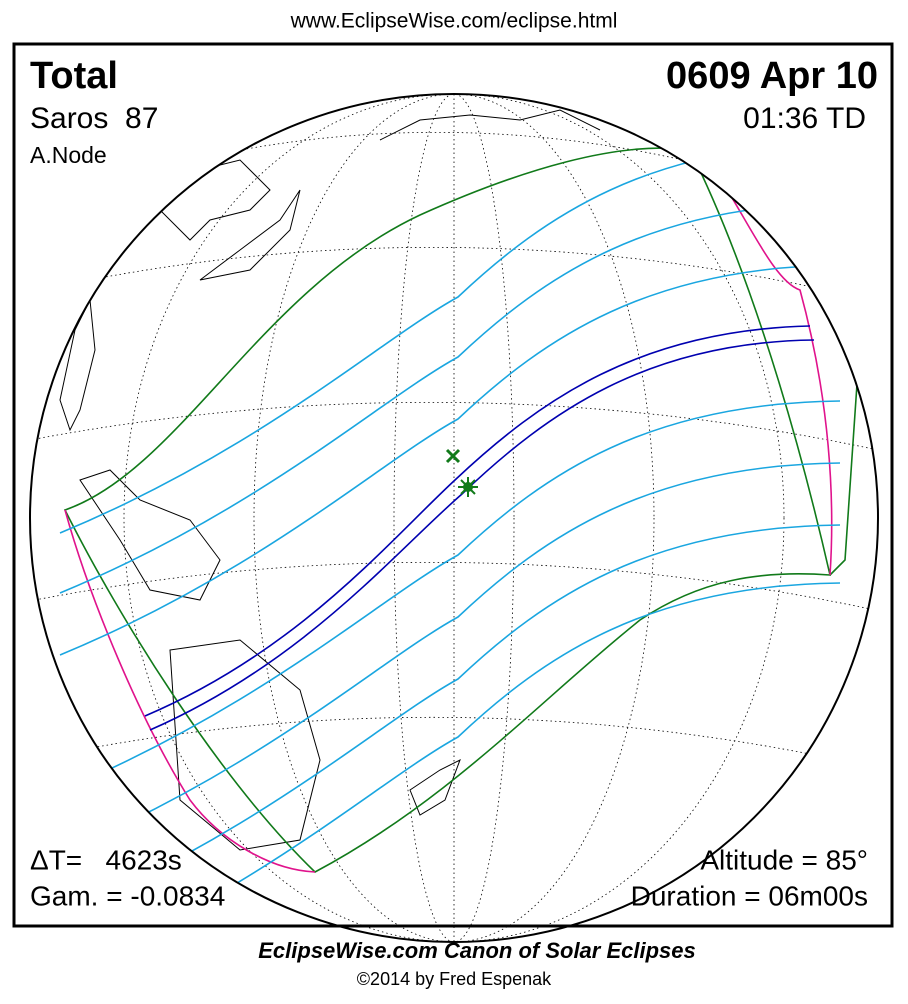 This screenshot has height=1004, width=908. I want to click on altitude: Altitude = 85°, so click(784, 859).